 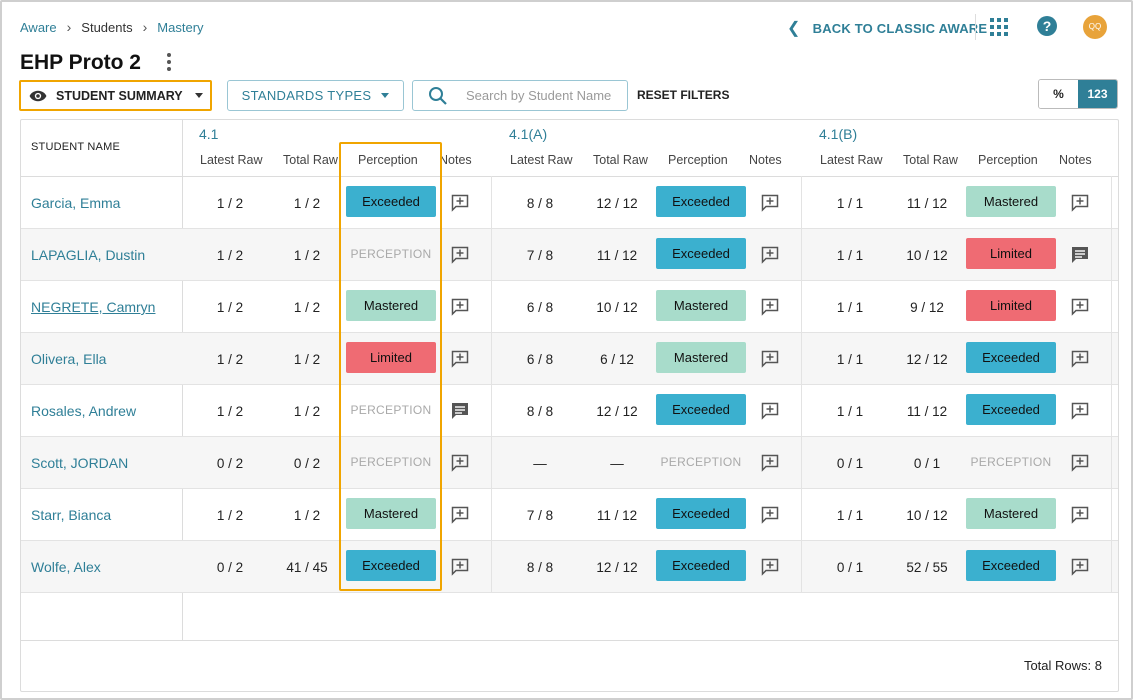 What do you see at coordinates (80, 463) in the screenshot?
I see `student-name-link: Scott, JORDAN` at bounding box center [80, 463].